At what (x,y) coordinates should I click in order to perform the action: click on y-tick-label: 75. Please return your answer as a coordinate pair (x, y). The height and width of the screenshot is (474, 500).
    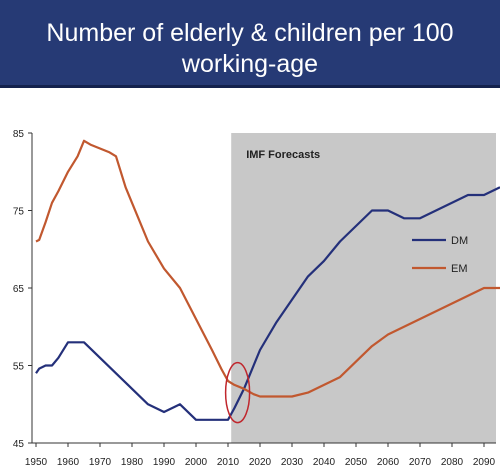
    Looking at the image, I should click on (19, 212).